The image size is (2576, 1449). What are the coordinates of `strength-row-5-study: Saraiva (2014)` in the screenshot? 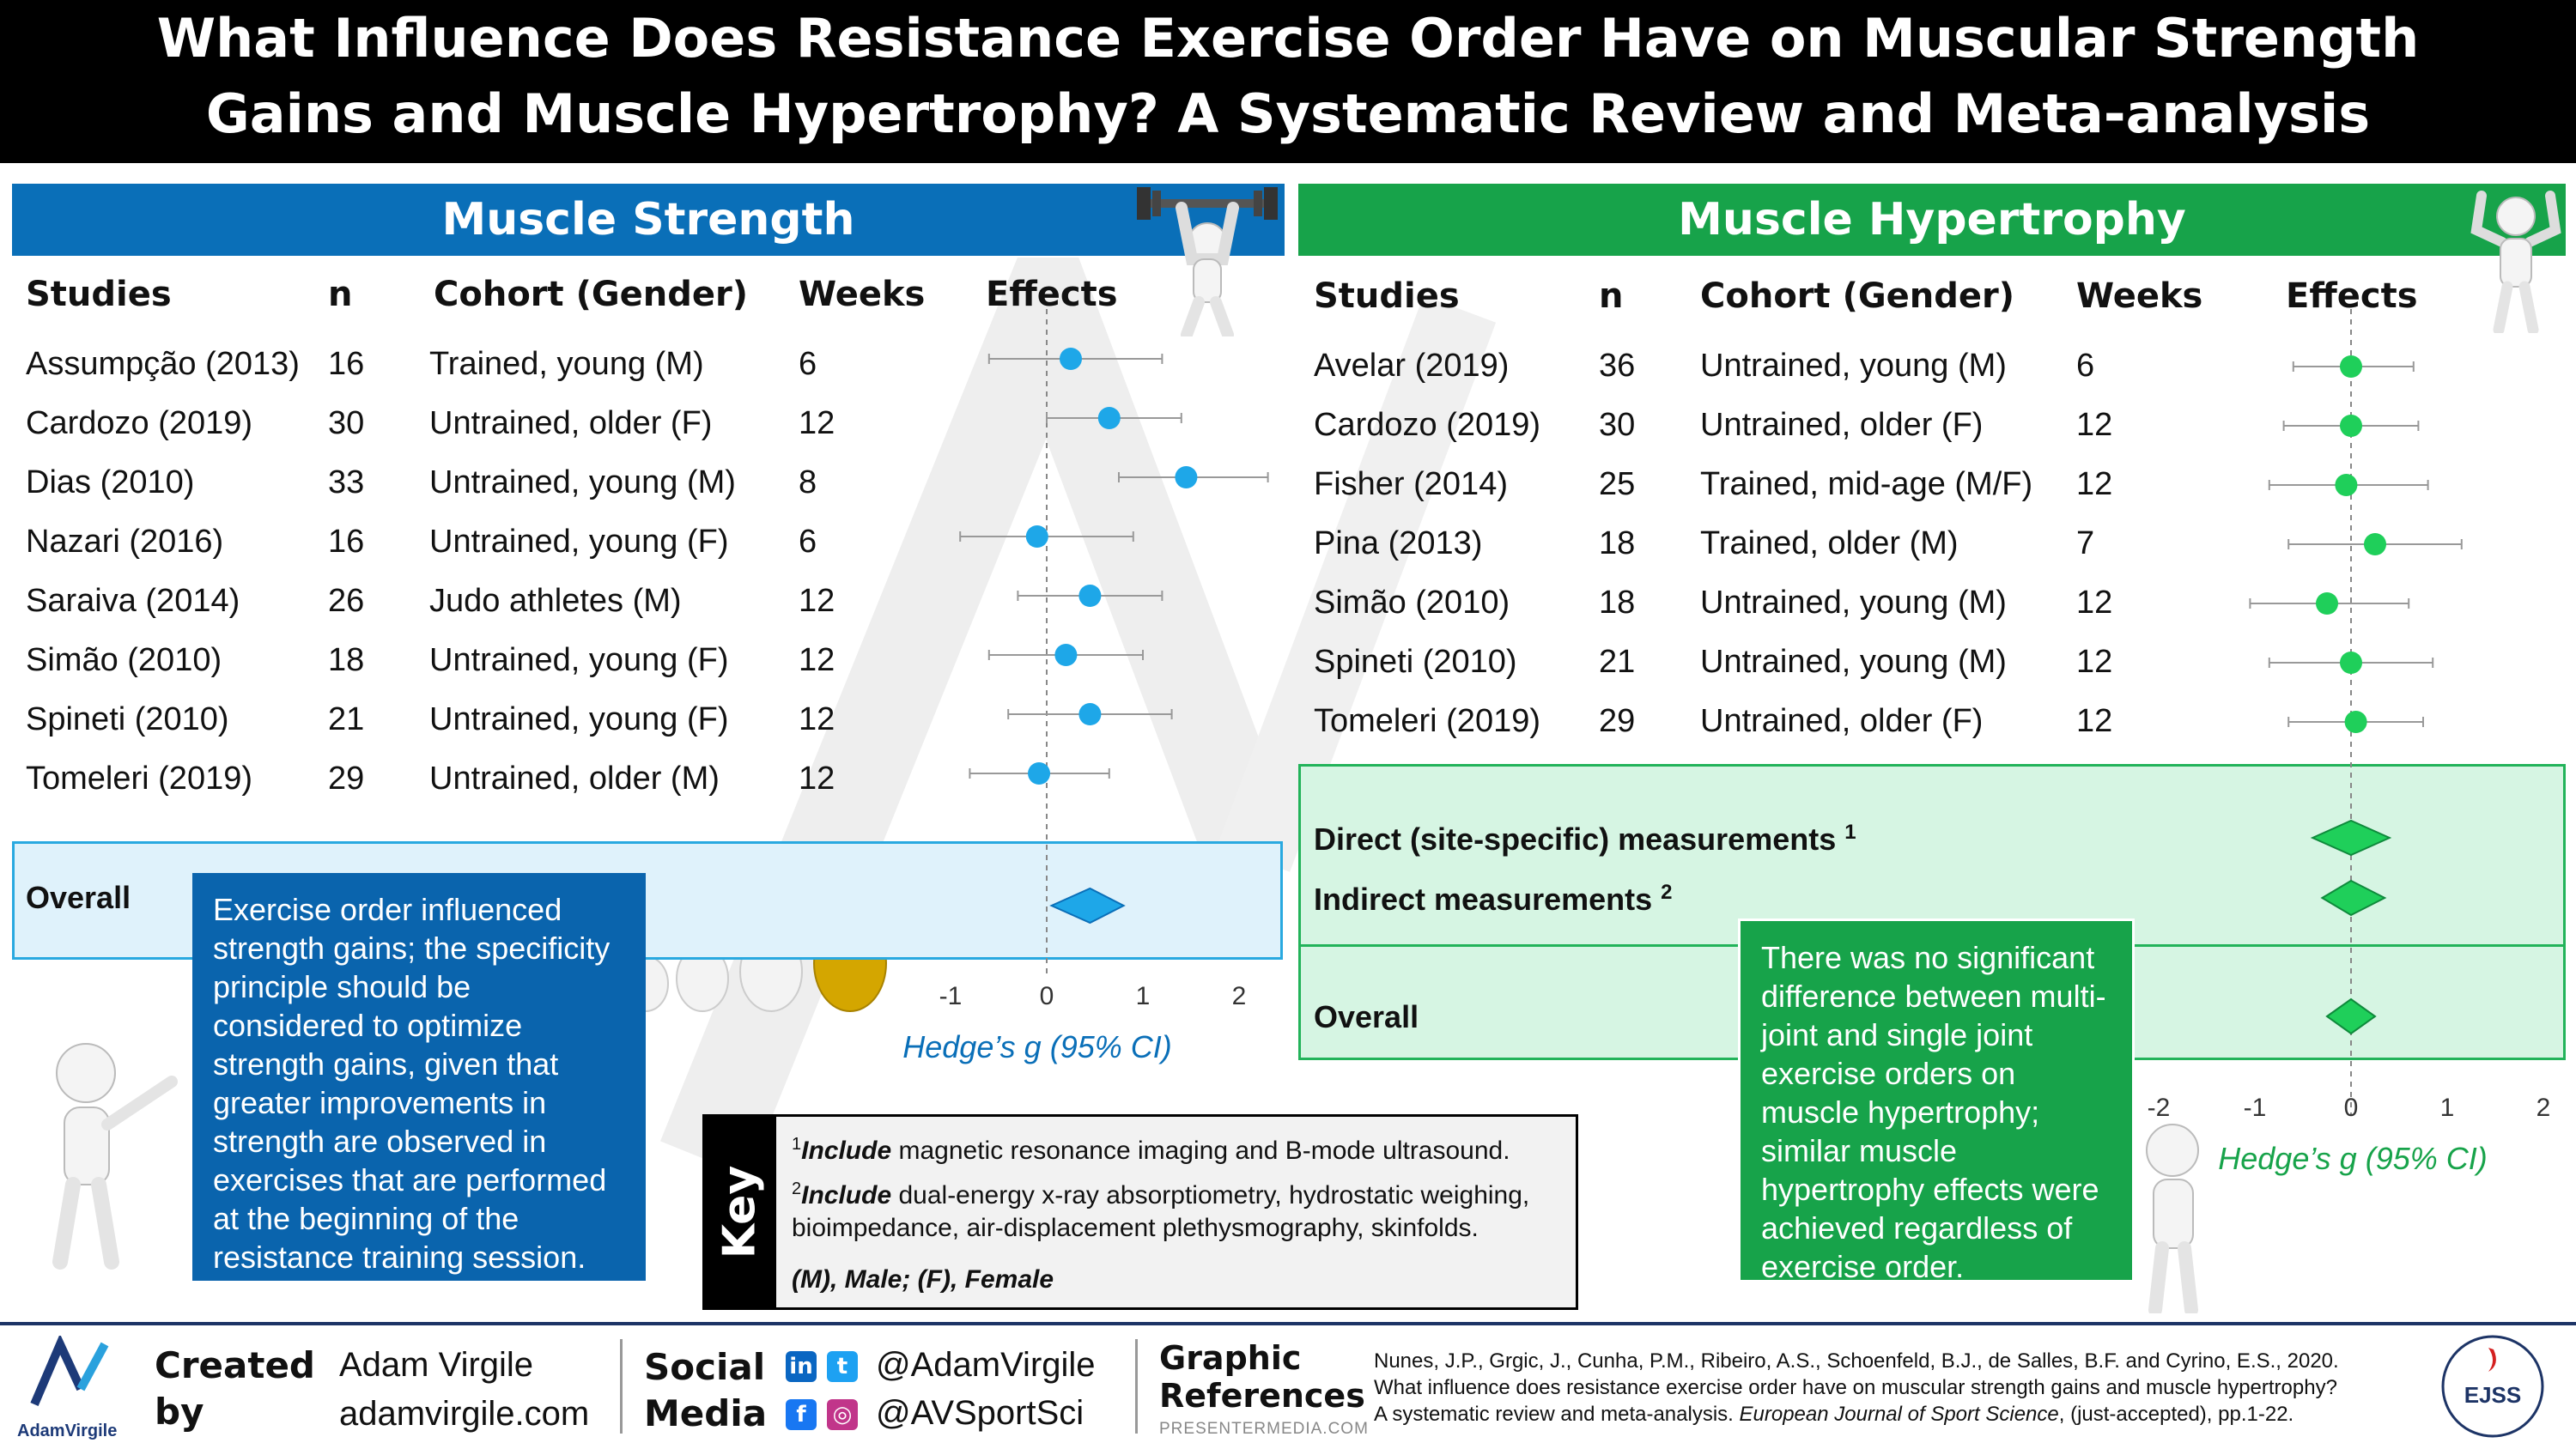 It's located at (133, 601).